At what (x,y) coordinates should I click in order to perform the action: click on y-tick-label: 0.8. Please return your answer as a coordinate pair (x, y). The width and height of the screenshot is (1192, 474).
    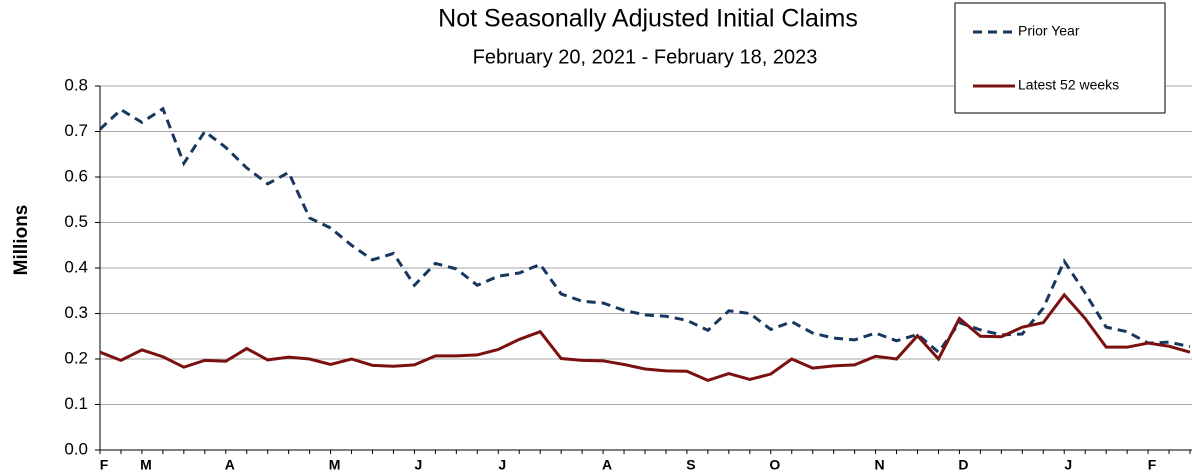
    Looking at the image, I should click on (76, 84).